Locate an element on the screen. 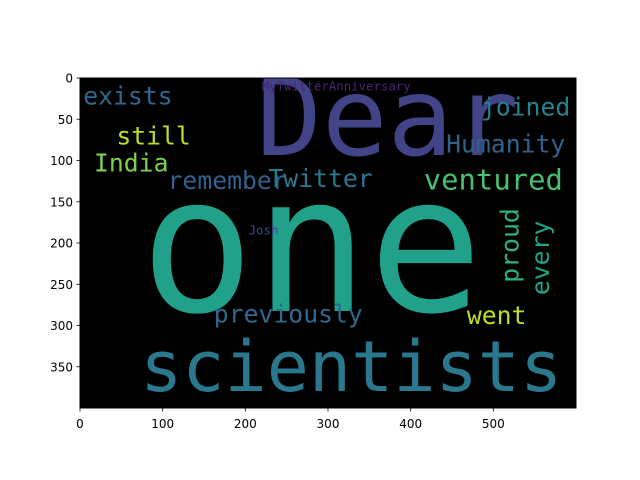 This screenshot has width=640, height=480. word-every: every is located at coordinates (540, 258).